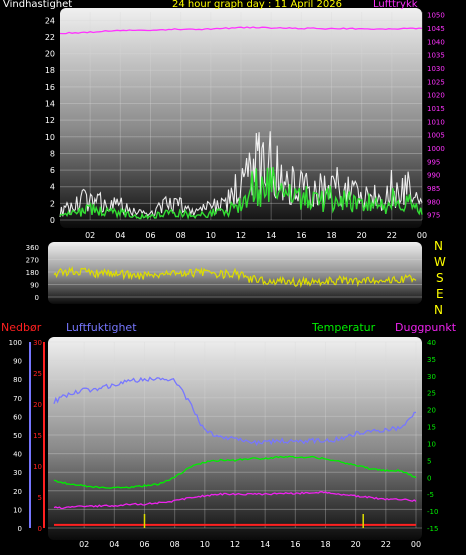 The width and height of the screenshot is (466, 555). I want to click on pressure-y-tick-6: 1005, so click(436, 136).